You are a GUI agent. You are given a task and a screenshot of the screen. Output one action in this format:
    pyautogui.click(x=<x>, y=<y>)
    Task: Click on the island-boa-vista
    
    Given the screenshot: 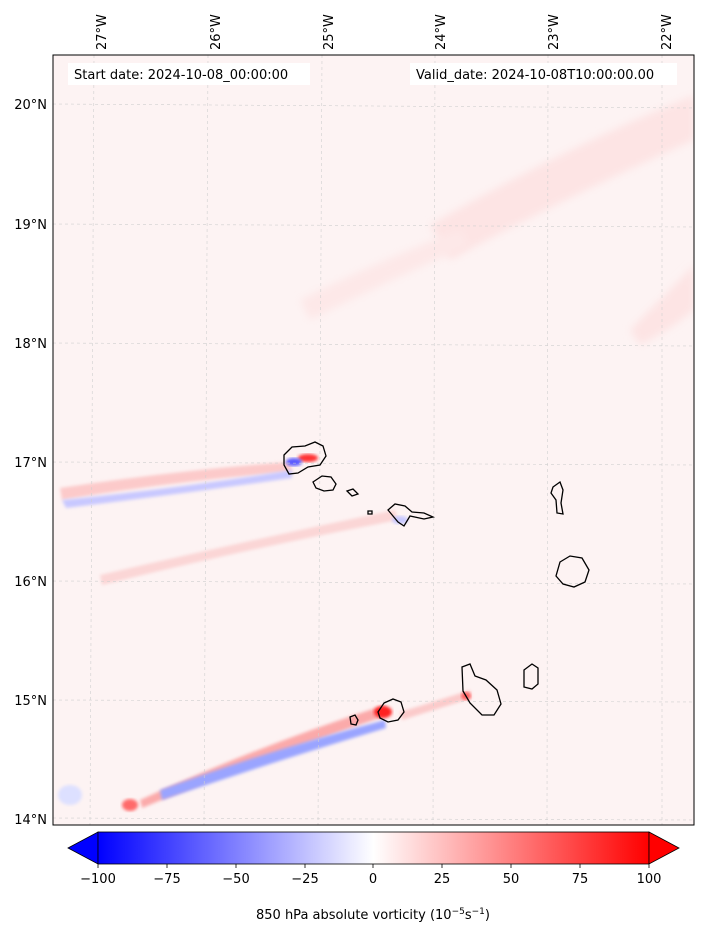 What is the action you would take?
    pyautogui.click(x=572, y=571)
    